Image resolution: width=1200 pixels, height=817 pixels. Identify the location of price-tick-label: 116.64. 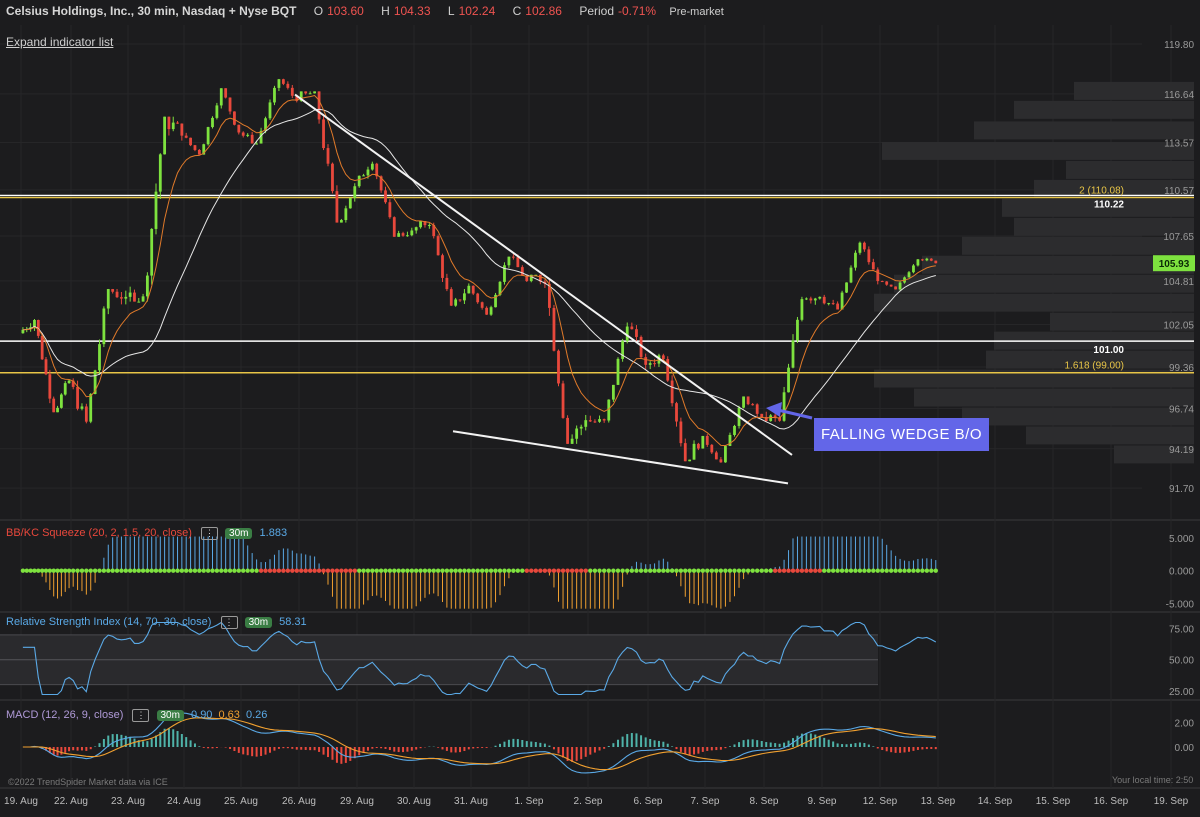
(1179, 95).